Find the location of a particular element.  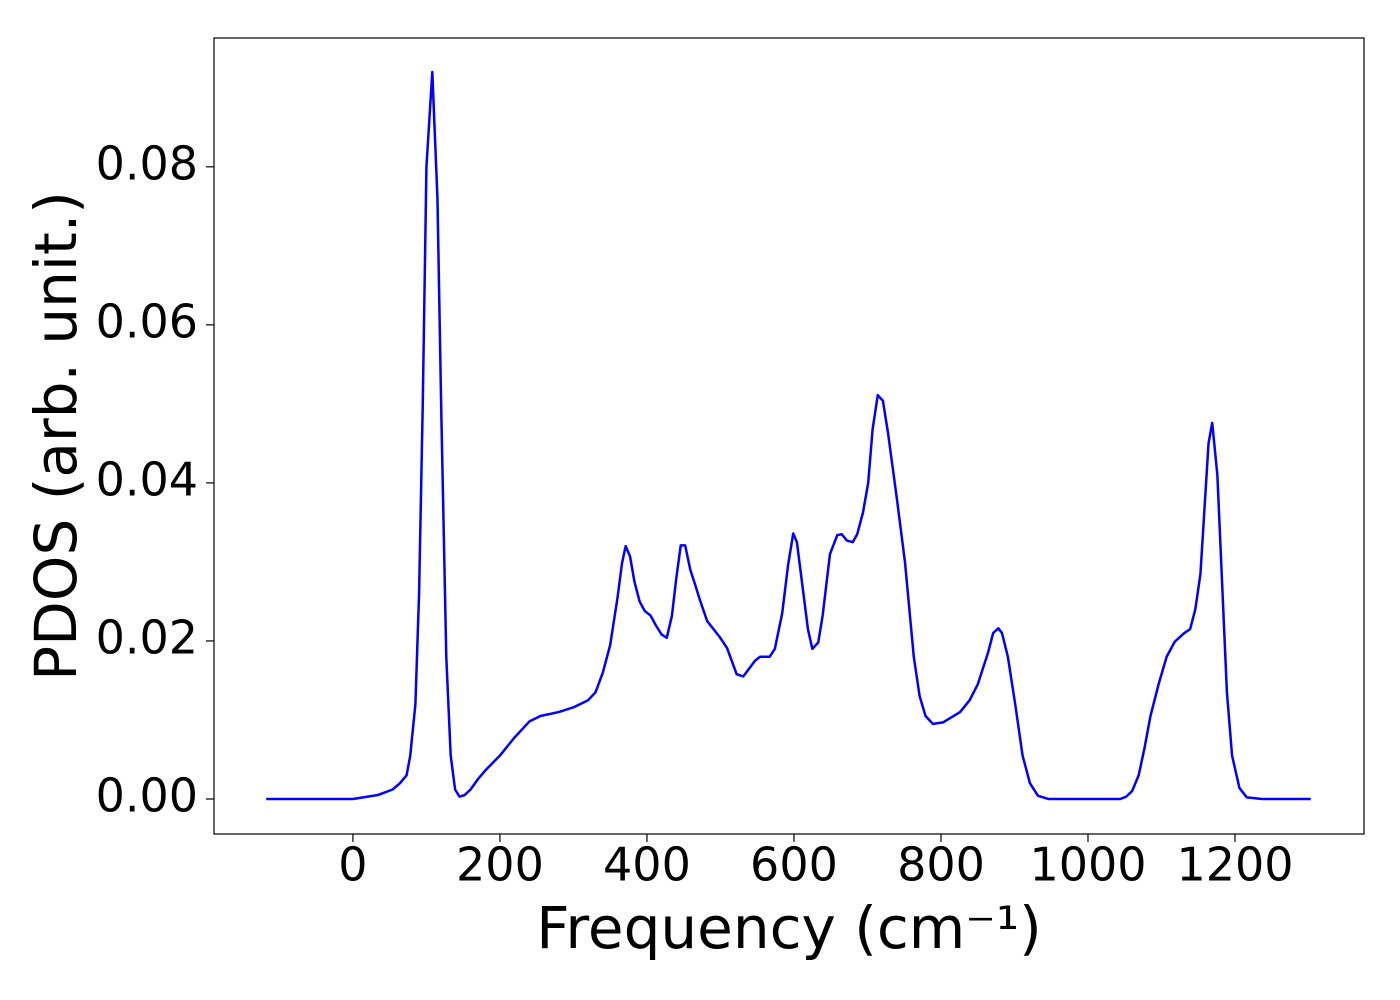

x-tick-label: 1000 is located at coordinates (1087, 865).